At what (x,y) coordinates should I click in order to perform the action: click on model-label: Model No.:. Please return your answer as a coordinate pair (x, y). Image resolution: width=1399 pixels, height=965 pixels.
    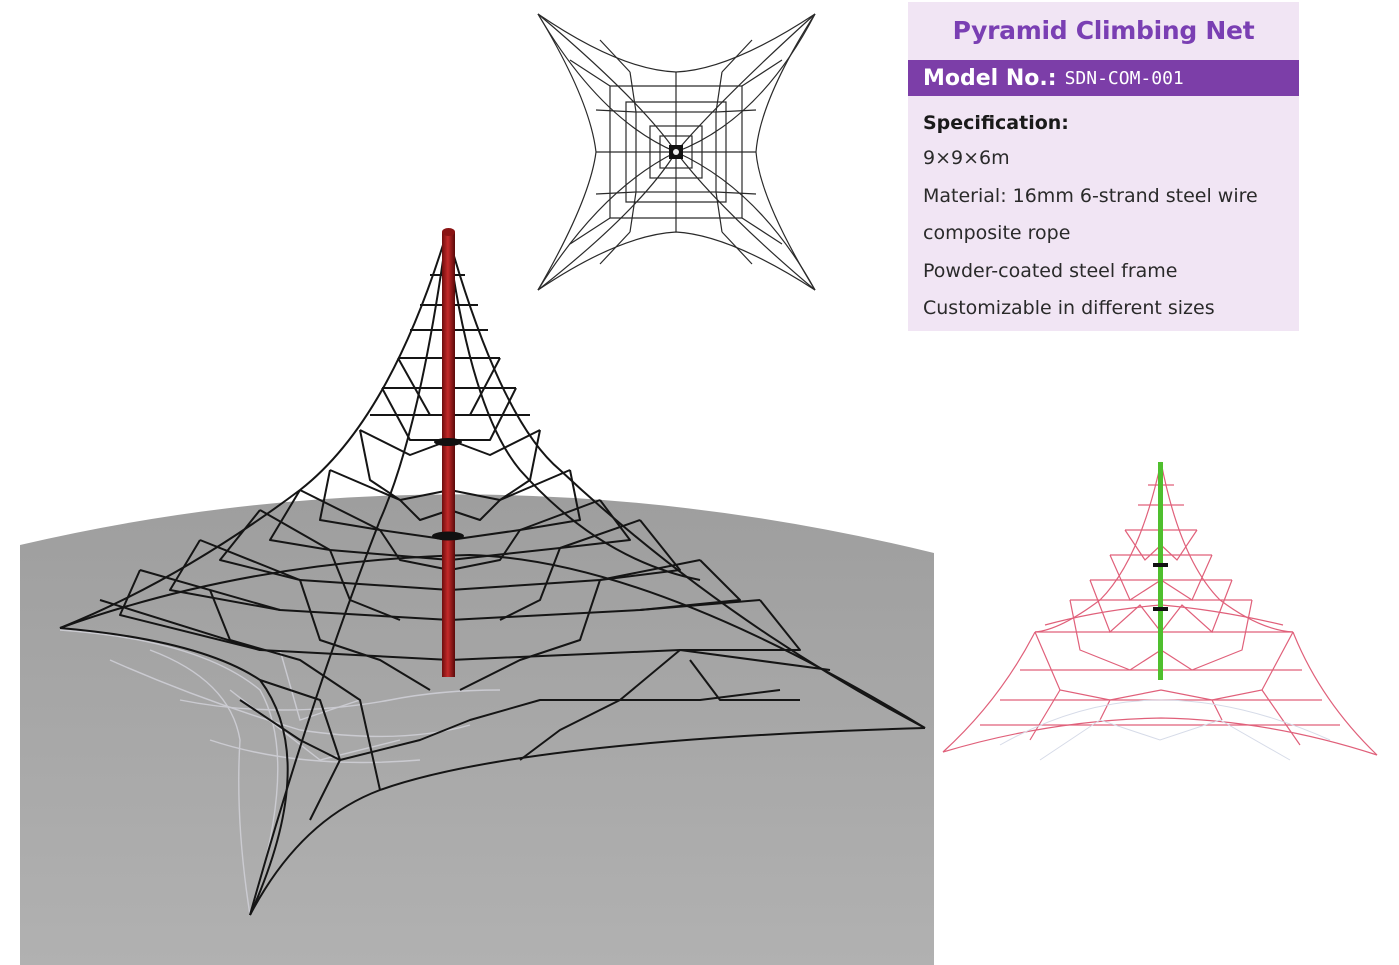
    Looking at the image, I should click on (990, 78).